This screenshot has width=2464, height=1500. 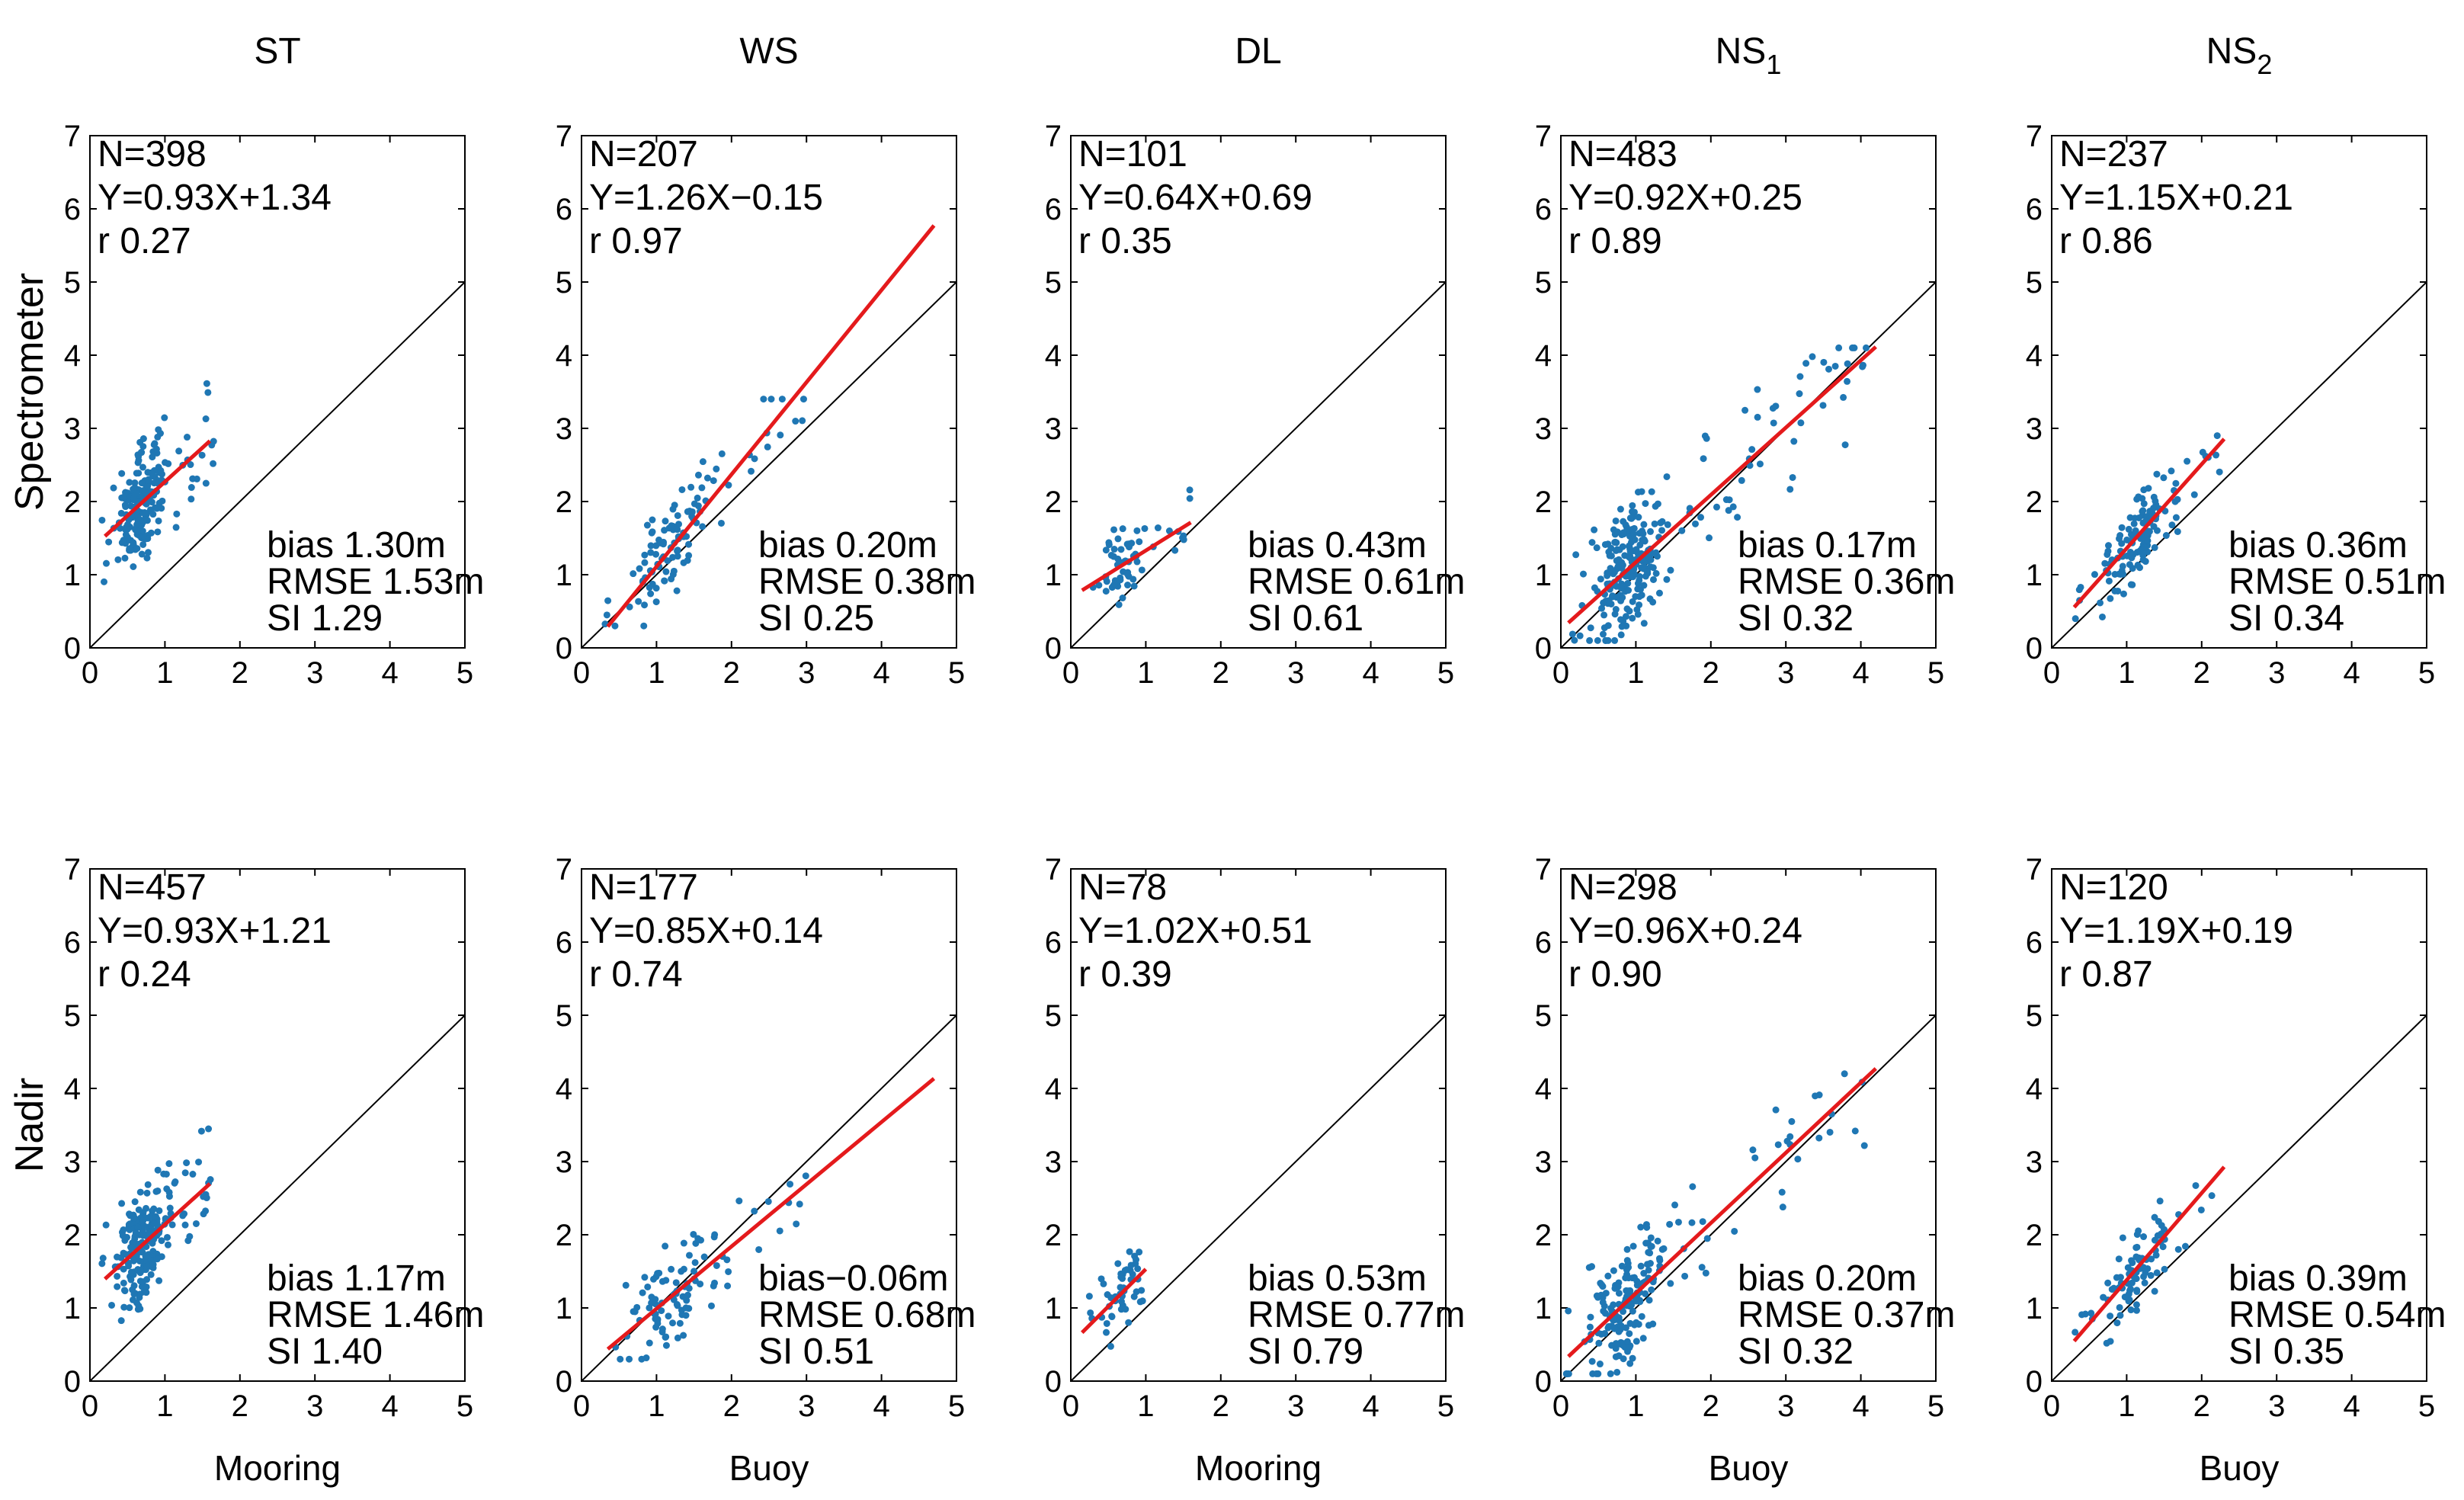 I want to click on y-tick-label: 7, so click(x=1053, y=870).